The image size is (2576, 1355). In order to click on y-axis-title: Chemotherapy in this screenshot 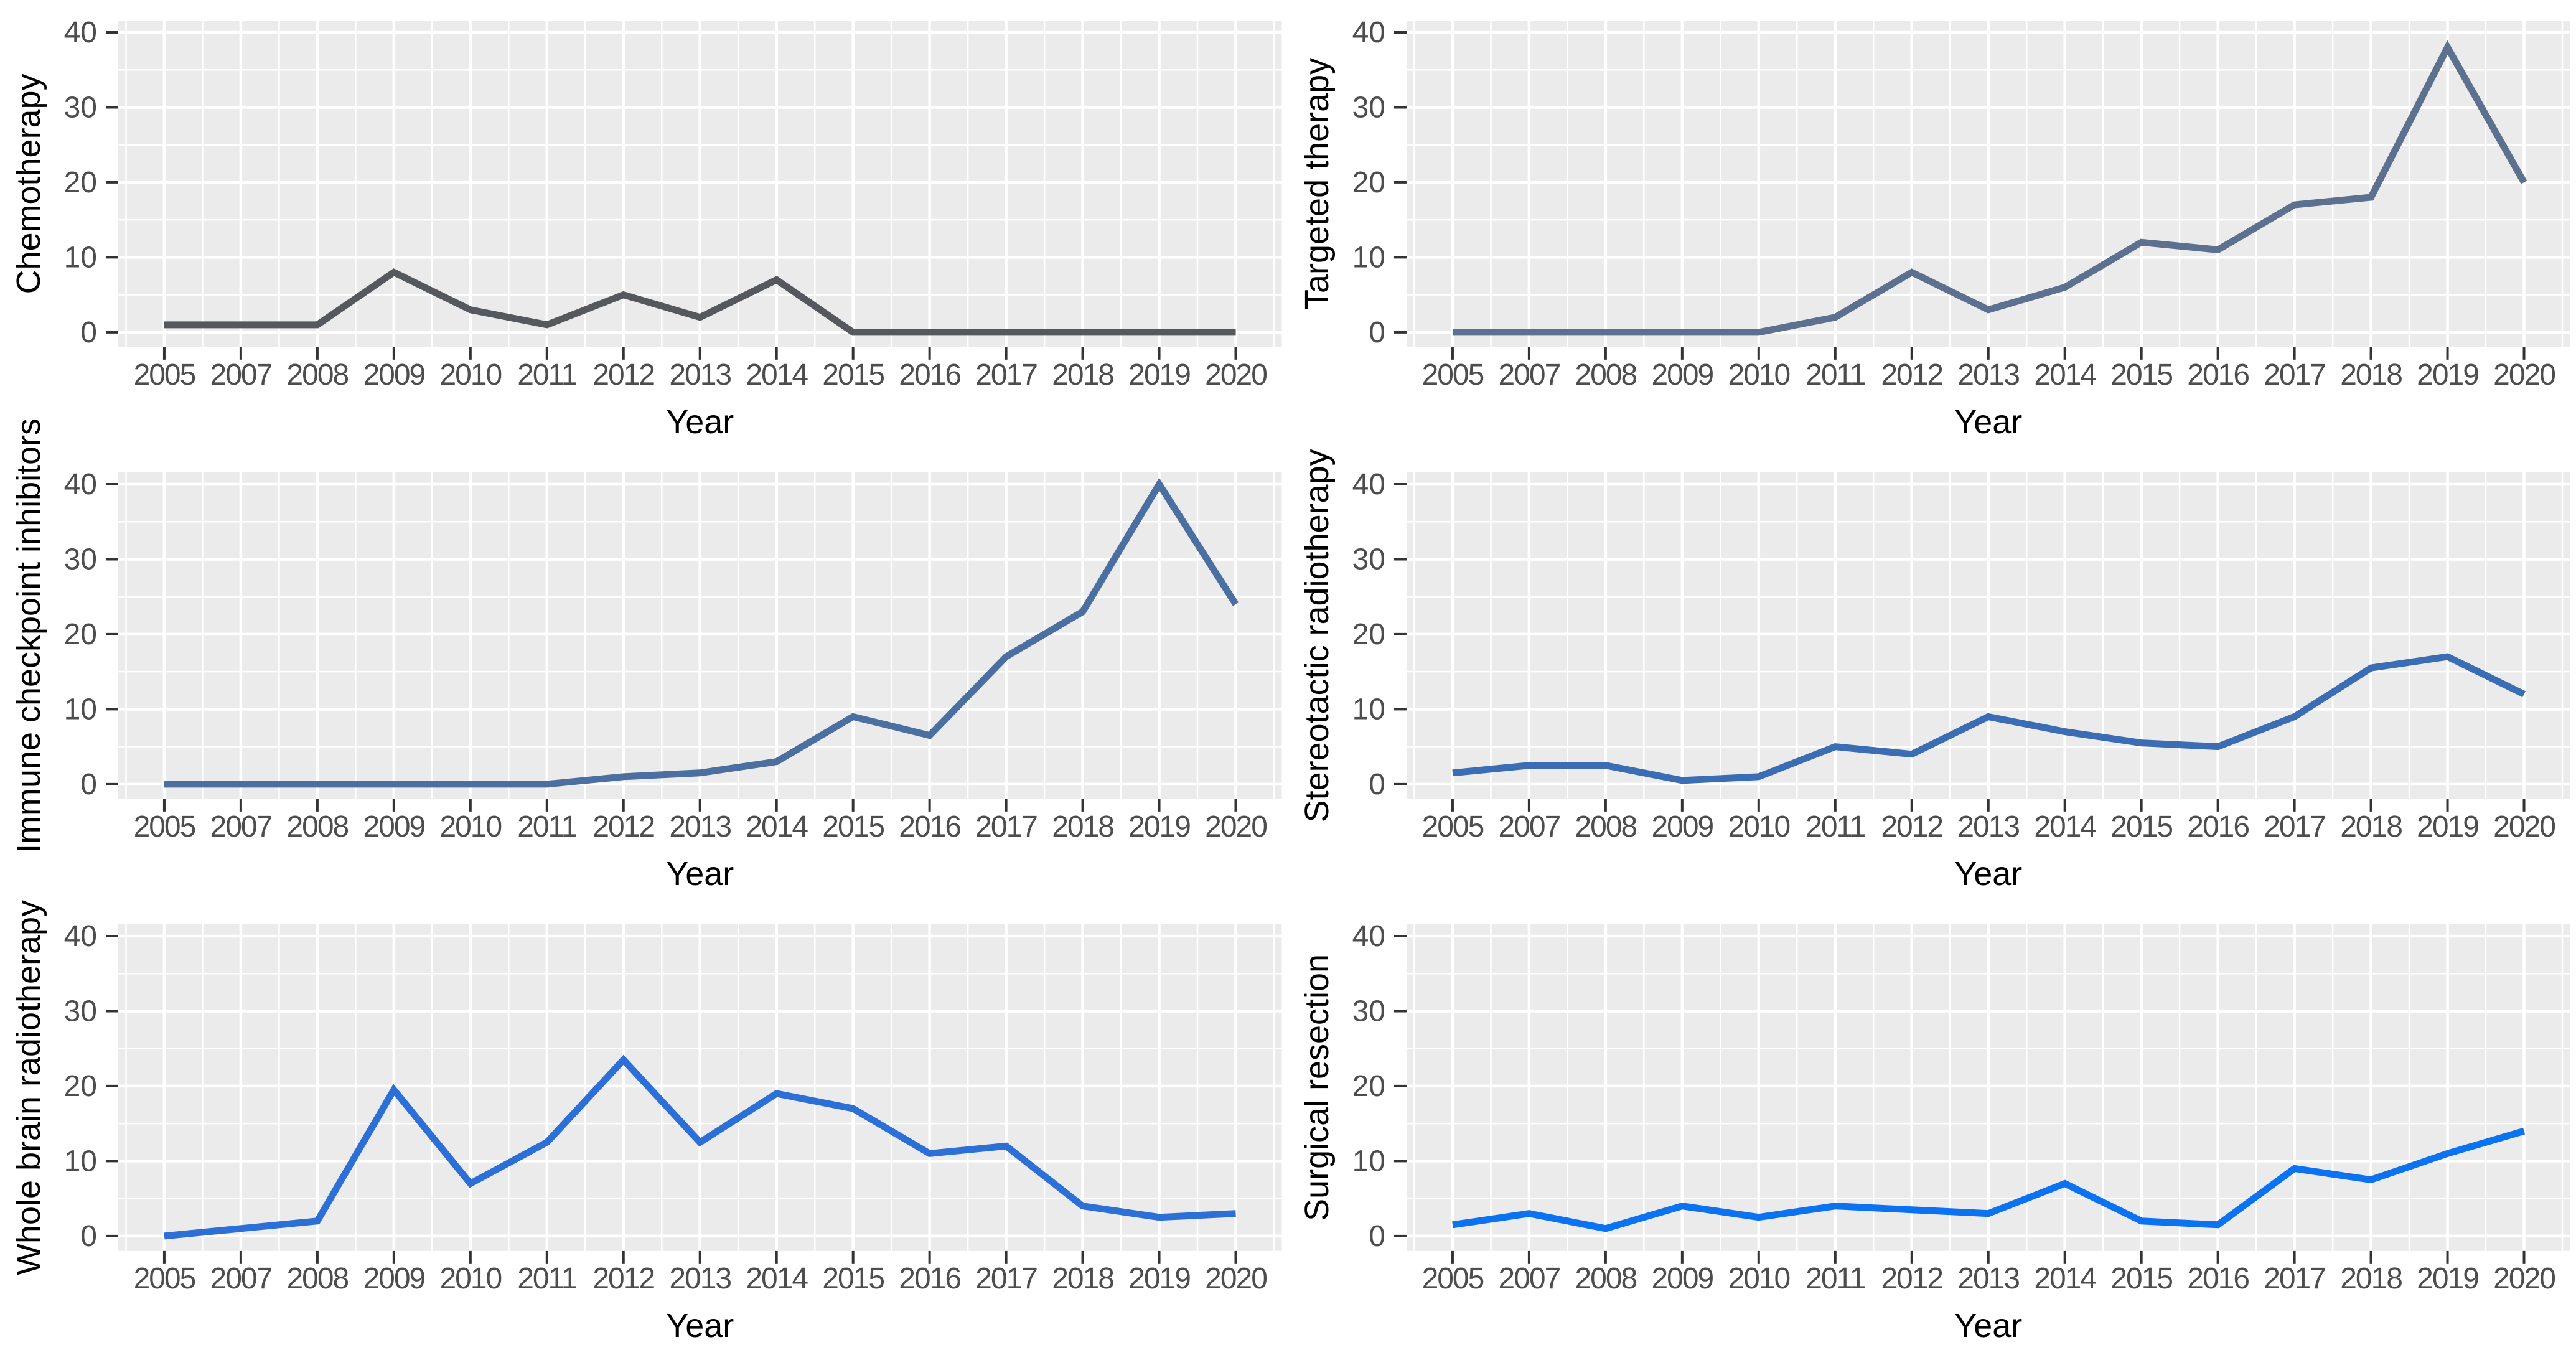, I will do `click(28, 183)`.